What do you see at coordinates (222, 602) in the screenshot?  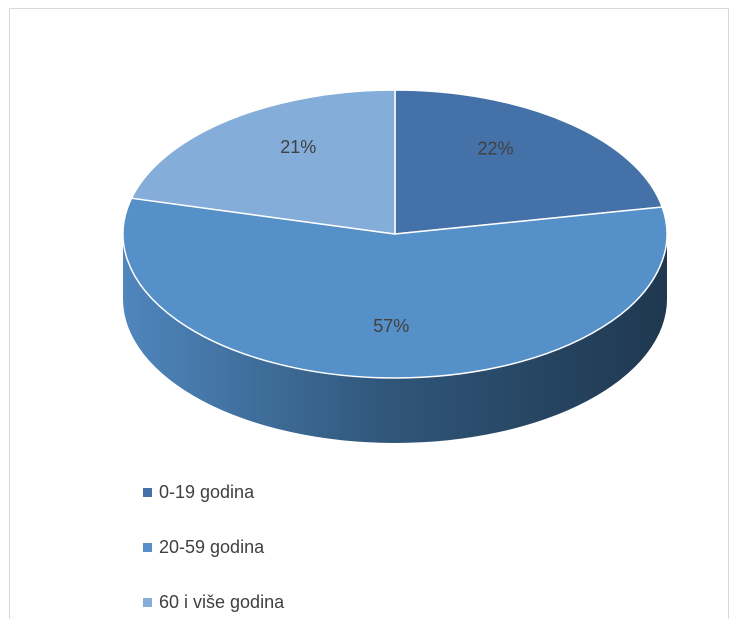 I see `legend-label-60-plus: 60 i više godina` at bounding box center [222, 602].